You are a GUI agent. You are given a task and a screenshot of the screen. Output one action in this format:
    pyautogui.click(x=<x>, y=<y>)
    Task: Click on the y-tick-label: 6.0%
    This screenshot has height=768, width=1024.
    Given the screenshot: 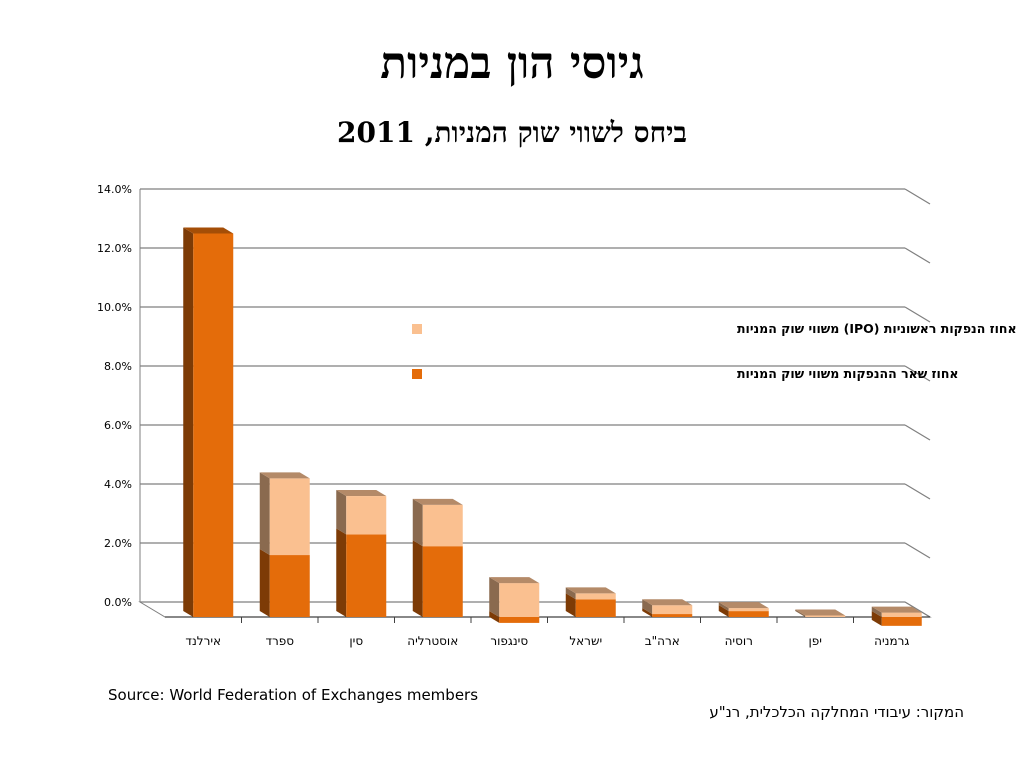 What is the action you would take?
    pyautogui.click(x=118, y=425)
    